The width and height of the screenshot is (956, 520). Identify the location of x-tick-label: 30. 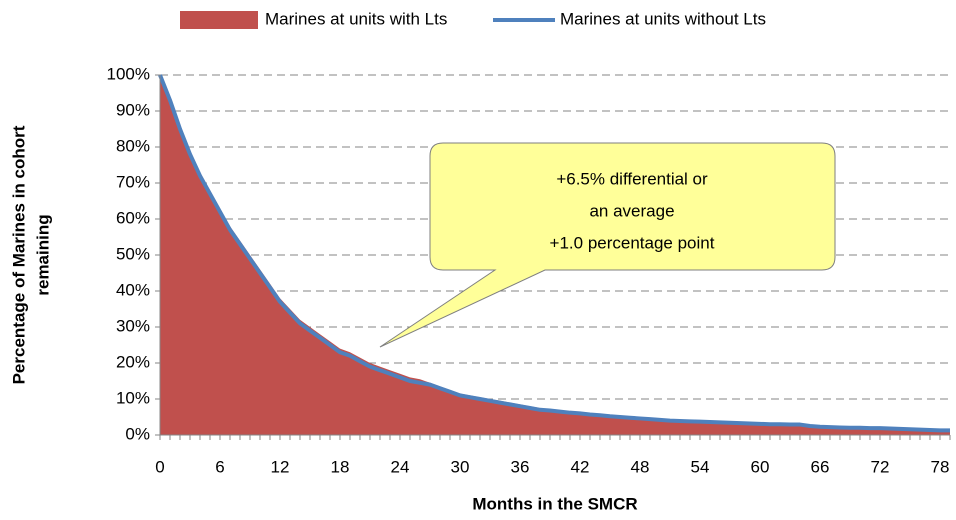
(460, 466).